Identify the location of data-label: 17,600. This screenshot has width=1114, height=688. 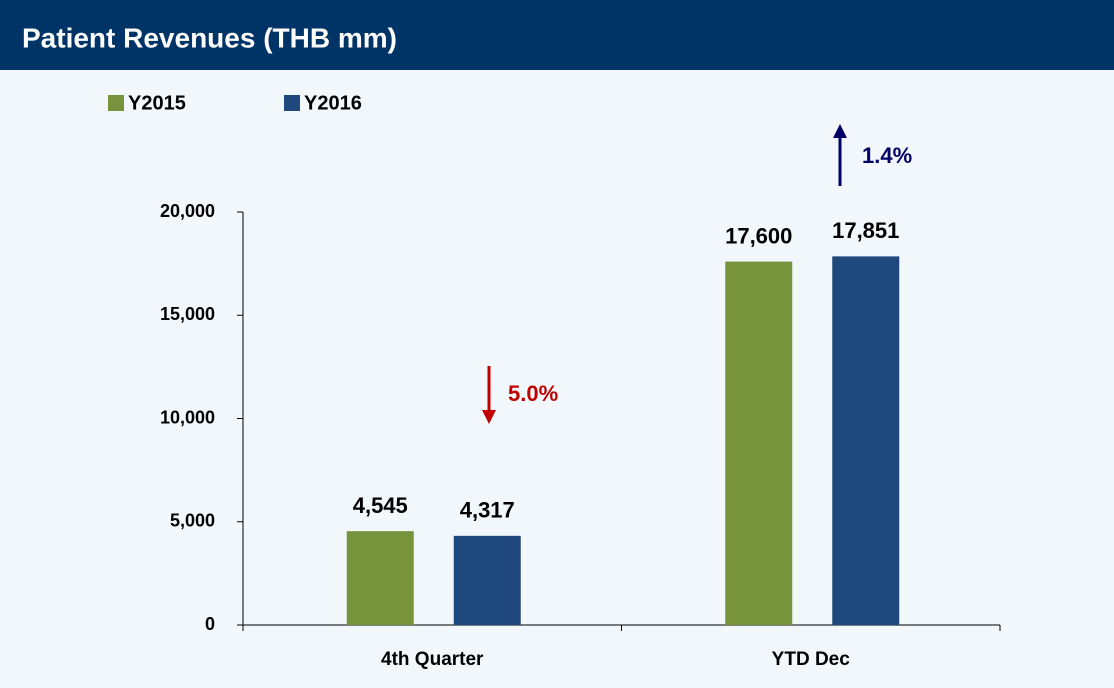
(758, 235).